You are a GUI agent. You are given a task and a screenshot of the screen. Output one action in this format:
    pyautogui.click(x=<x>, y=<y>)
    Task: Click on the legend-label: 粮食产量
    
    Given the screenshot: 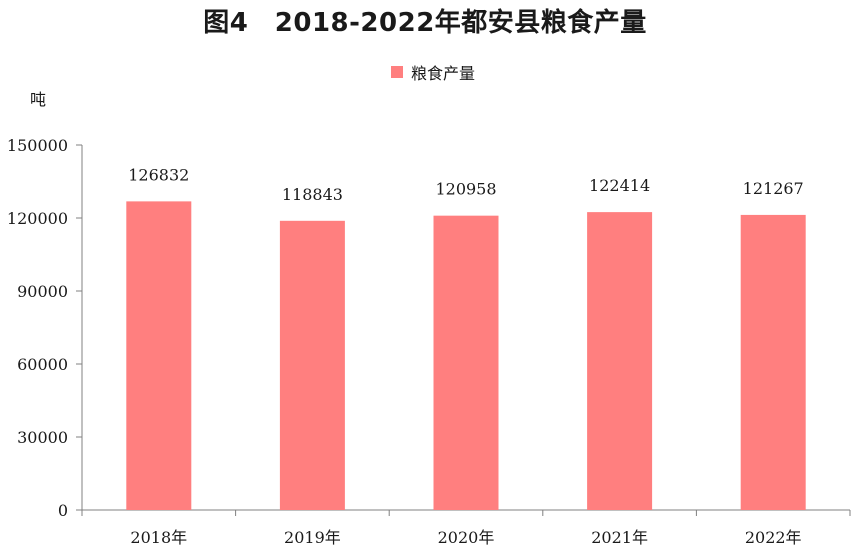 What is the action you would take?
    pyautogui.click(x=442, y=73)
    